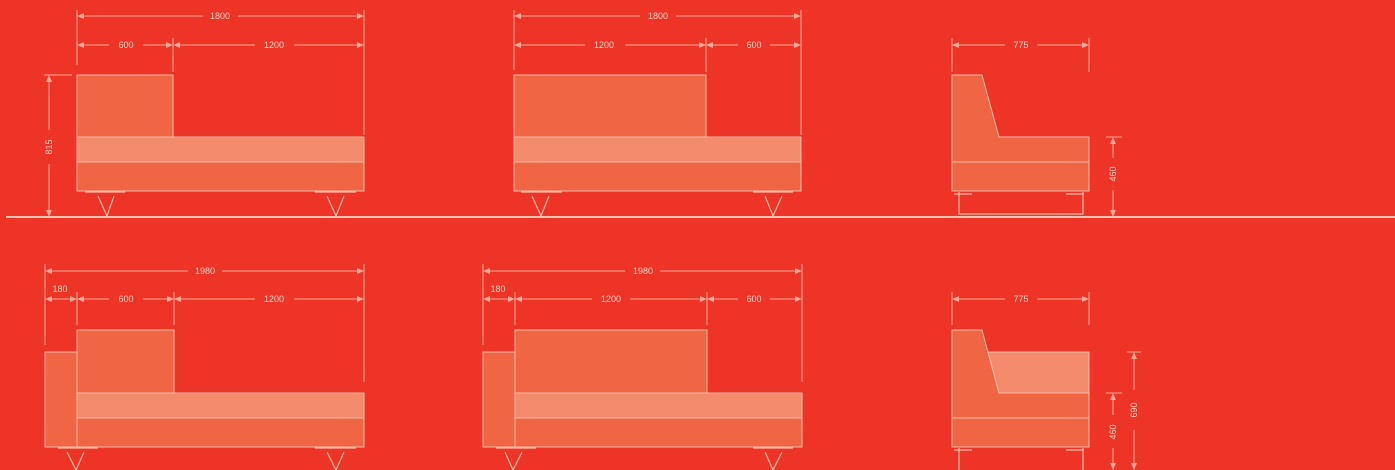 Image resolution: width=1395 pixels, height=470 pixels. I want to click on side-back-seat, so click(1020, 118).